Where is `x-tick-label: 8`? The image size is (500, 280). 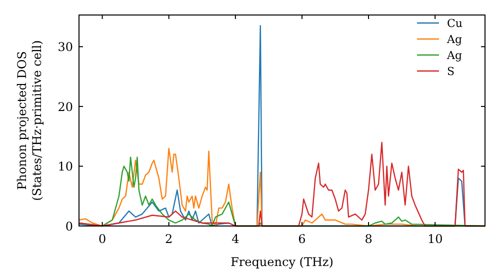
x-tick-label: 8 is located at coordinates (368, 239).